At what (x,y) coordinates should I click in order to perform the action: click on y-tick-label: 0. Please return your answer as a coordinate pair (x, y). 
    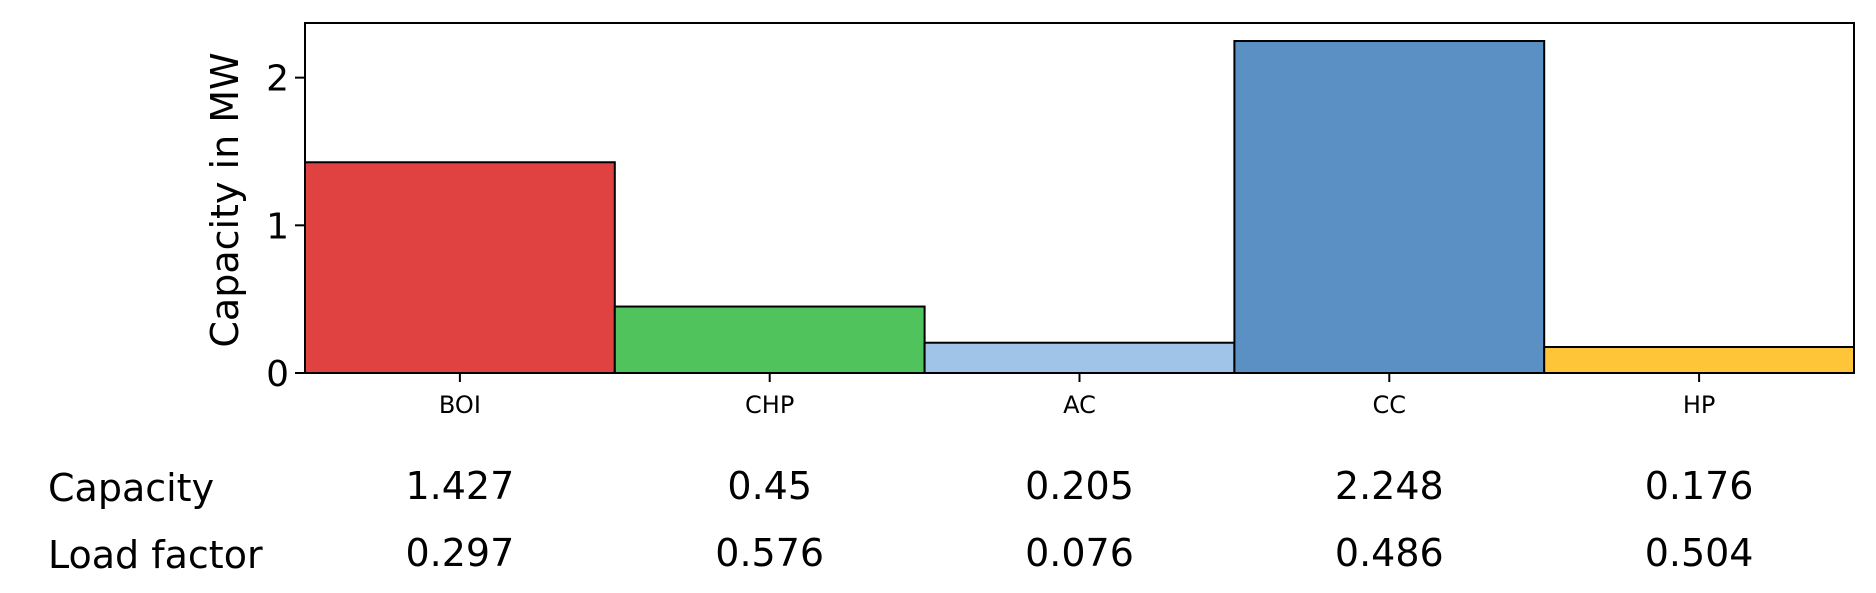
    Looking at the image, I should click on (277, 374).